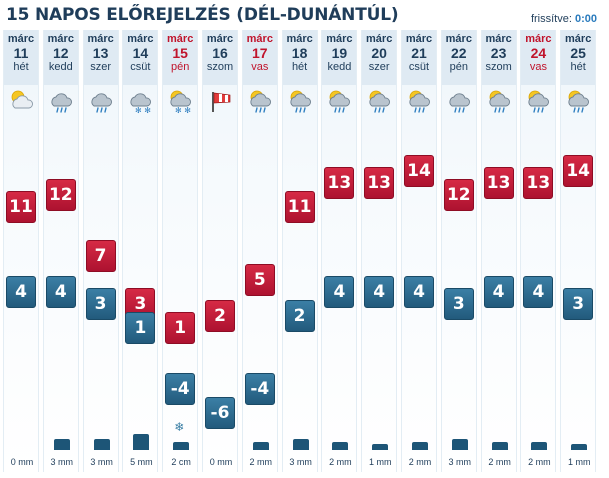 The height and width of the screenshot is (478, 609). Describe the element at coordinates (220, 316) in the screenshot. I see `max-temp-badge: 2` at that location.